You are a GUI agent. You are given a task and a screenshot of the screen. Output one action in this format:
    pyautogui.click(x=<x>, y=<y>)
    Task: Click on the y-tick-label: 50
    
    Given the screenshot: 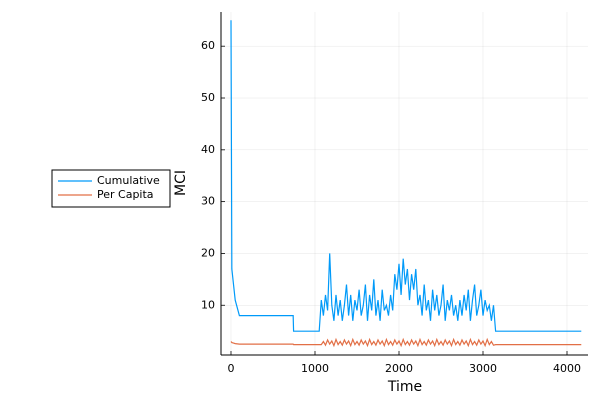 What is the action you would take?
    pyautogui.click(x=208, y=97)
    